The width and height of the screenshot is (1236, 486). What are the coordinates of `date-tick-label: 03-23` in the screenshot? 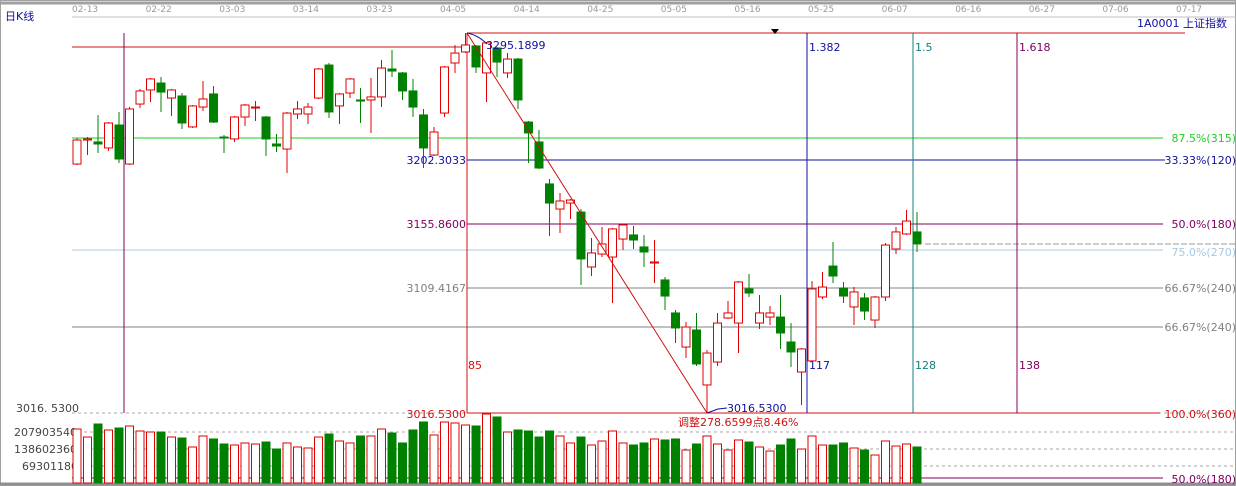 It's located at (379, 10).